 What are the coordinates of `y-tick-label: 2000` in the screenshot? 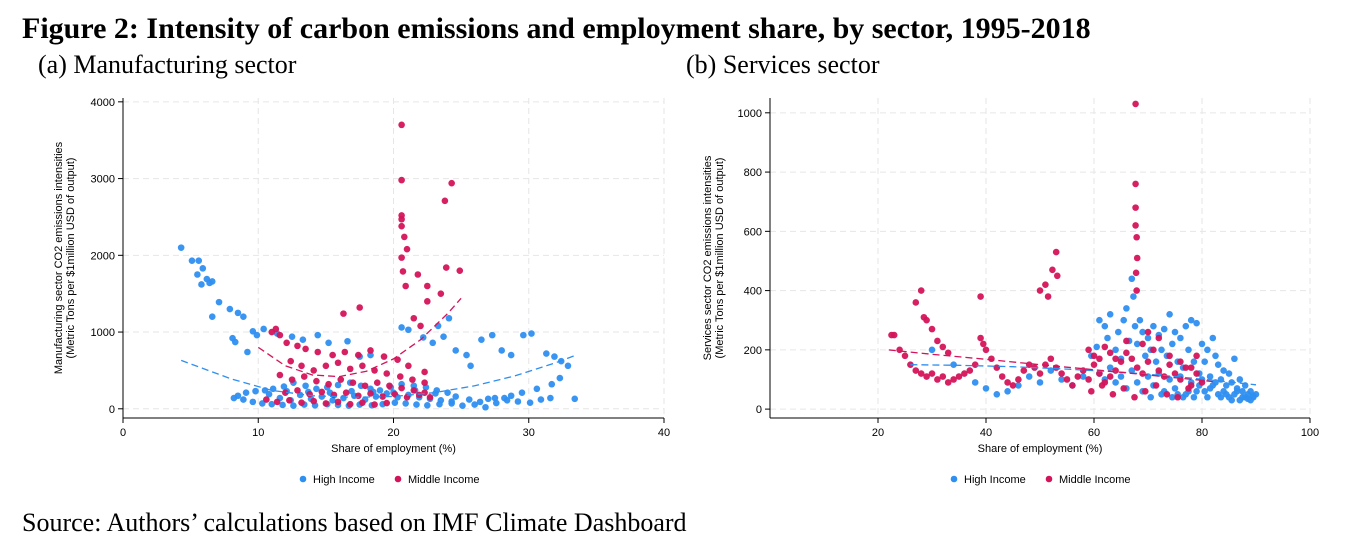 It's located at (103, 256).